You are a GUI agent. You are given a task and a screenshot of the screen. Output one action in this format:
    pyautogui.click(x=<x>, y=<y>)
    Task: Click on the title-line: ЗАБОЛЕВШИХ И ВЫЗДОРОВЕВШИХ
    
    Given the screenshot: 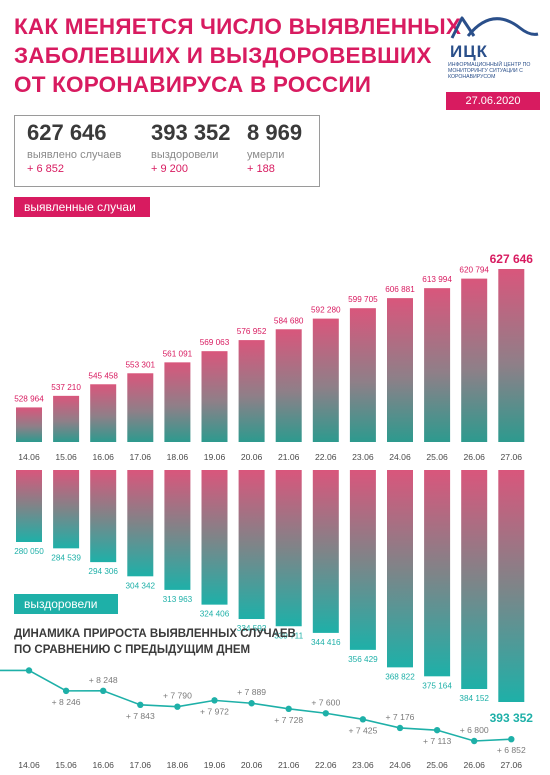 What is the action you would take?
    pyautogui.click(x=223, y=55)
    